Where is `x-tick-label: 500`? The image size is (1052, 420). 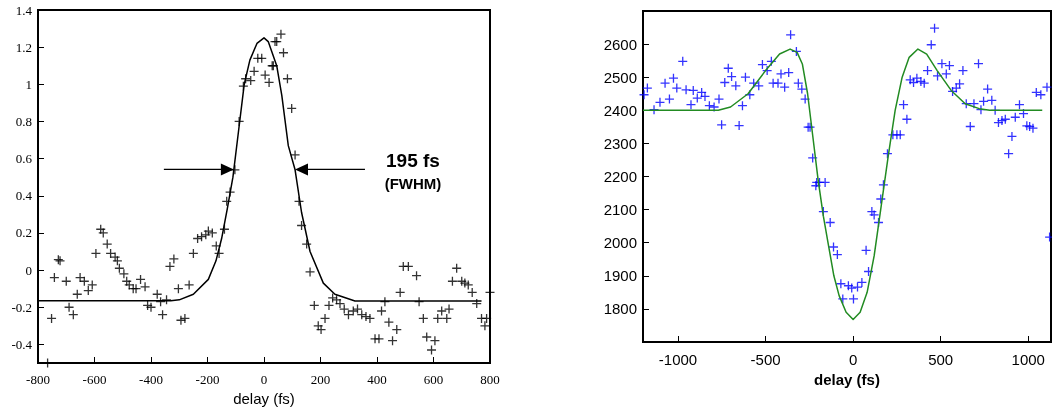
x-tick-label: 500 is located at coordinates (941, 359).